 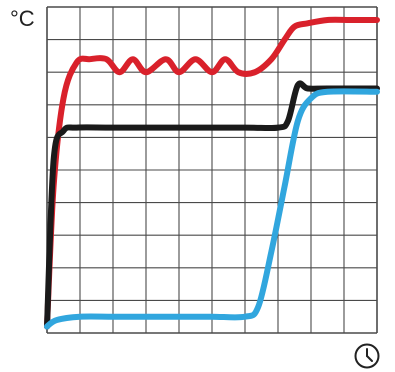 I want to click on y-axis-unit-label: °C, so click(x=22, y=18).